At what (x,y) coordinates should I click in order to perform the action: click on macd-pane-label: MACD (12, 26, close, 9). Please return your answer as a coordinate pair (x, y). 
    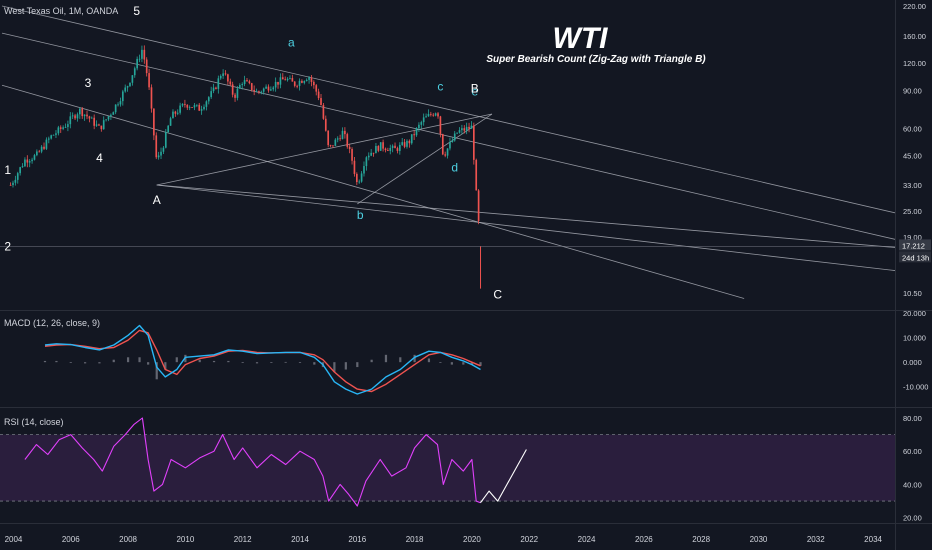
    Looking at the image, I should click on (52, 323).